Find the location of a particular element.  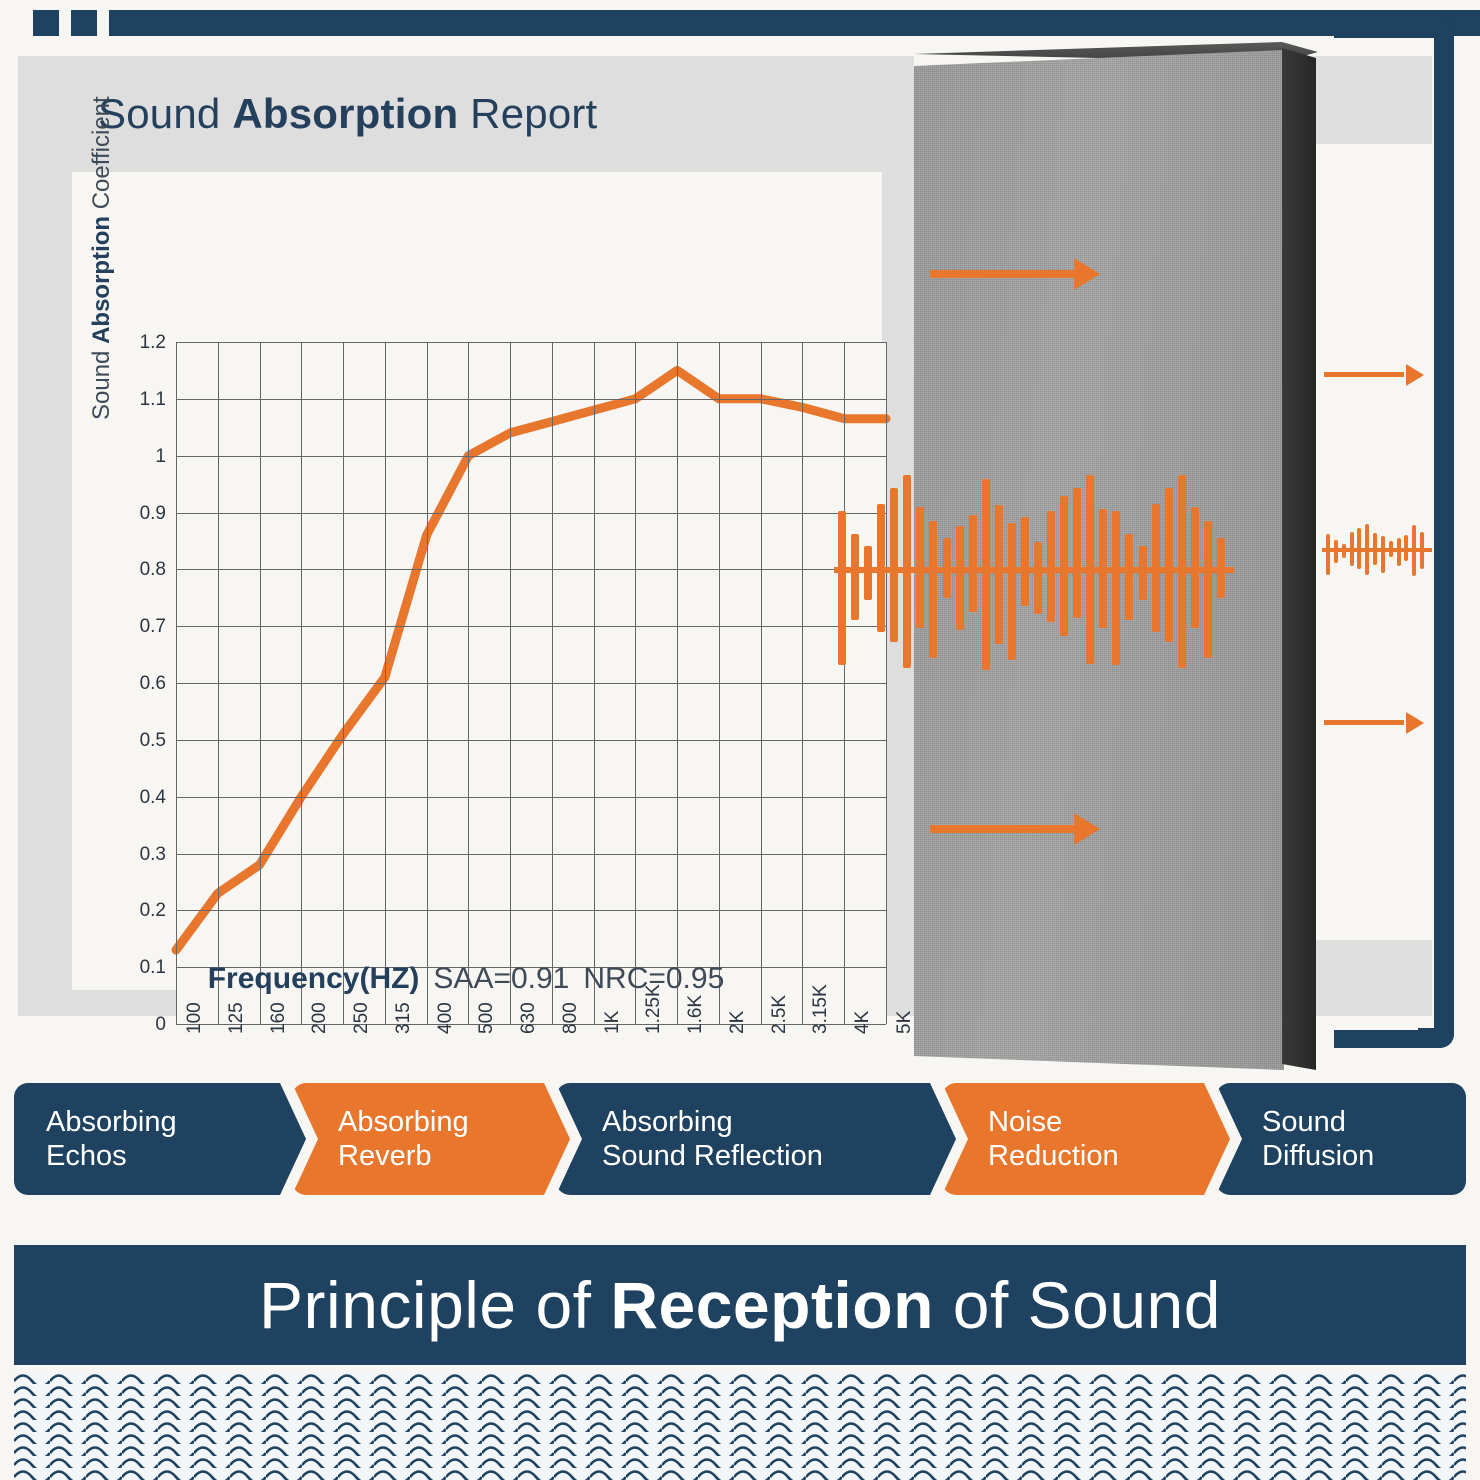

feature-chip-line2: Echos is located at coordinates (86, 1156).